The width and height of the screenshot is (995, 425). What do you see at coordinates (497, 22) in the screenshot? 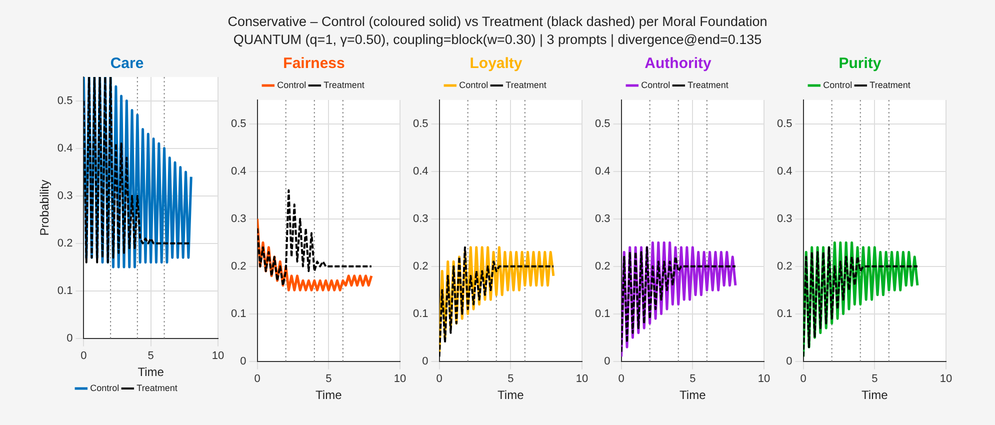
I see `text: Conservative – Control (coloured solid) vs Treatment (black dashed) per Moral Foundation` at bounding box center [497, 22].